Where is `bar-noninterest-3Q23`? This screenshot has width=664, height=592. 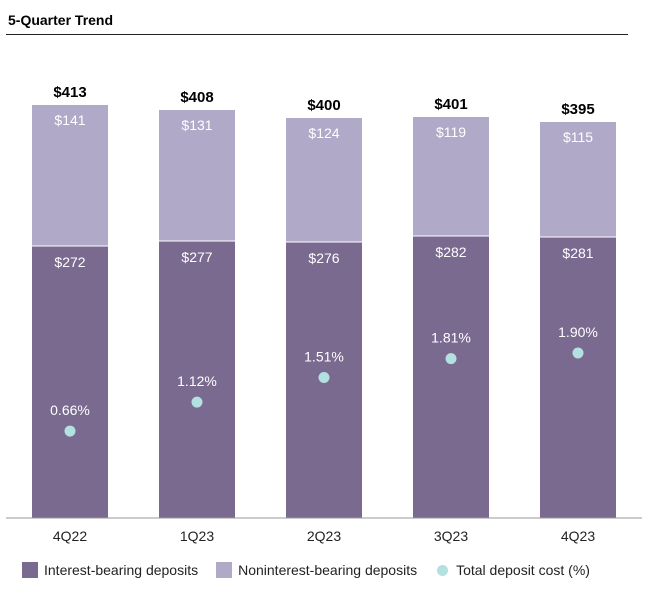 bar-noninterest-3Q23 is located at coordinates (451, 176).